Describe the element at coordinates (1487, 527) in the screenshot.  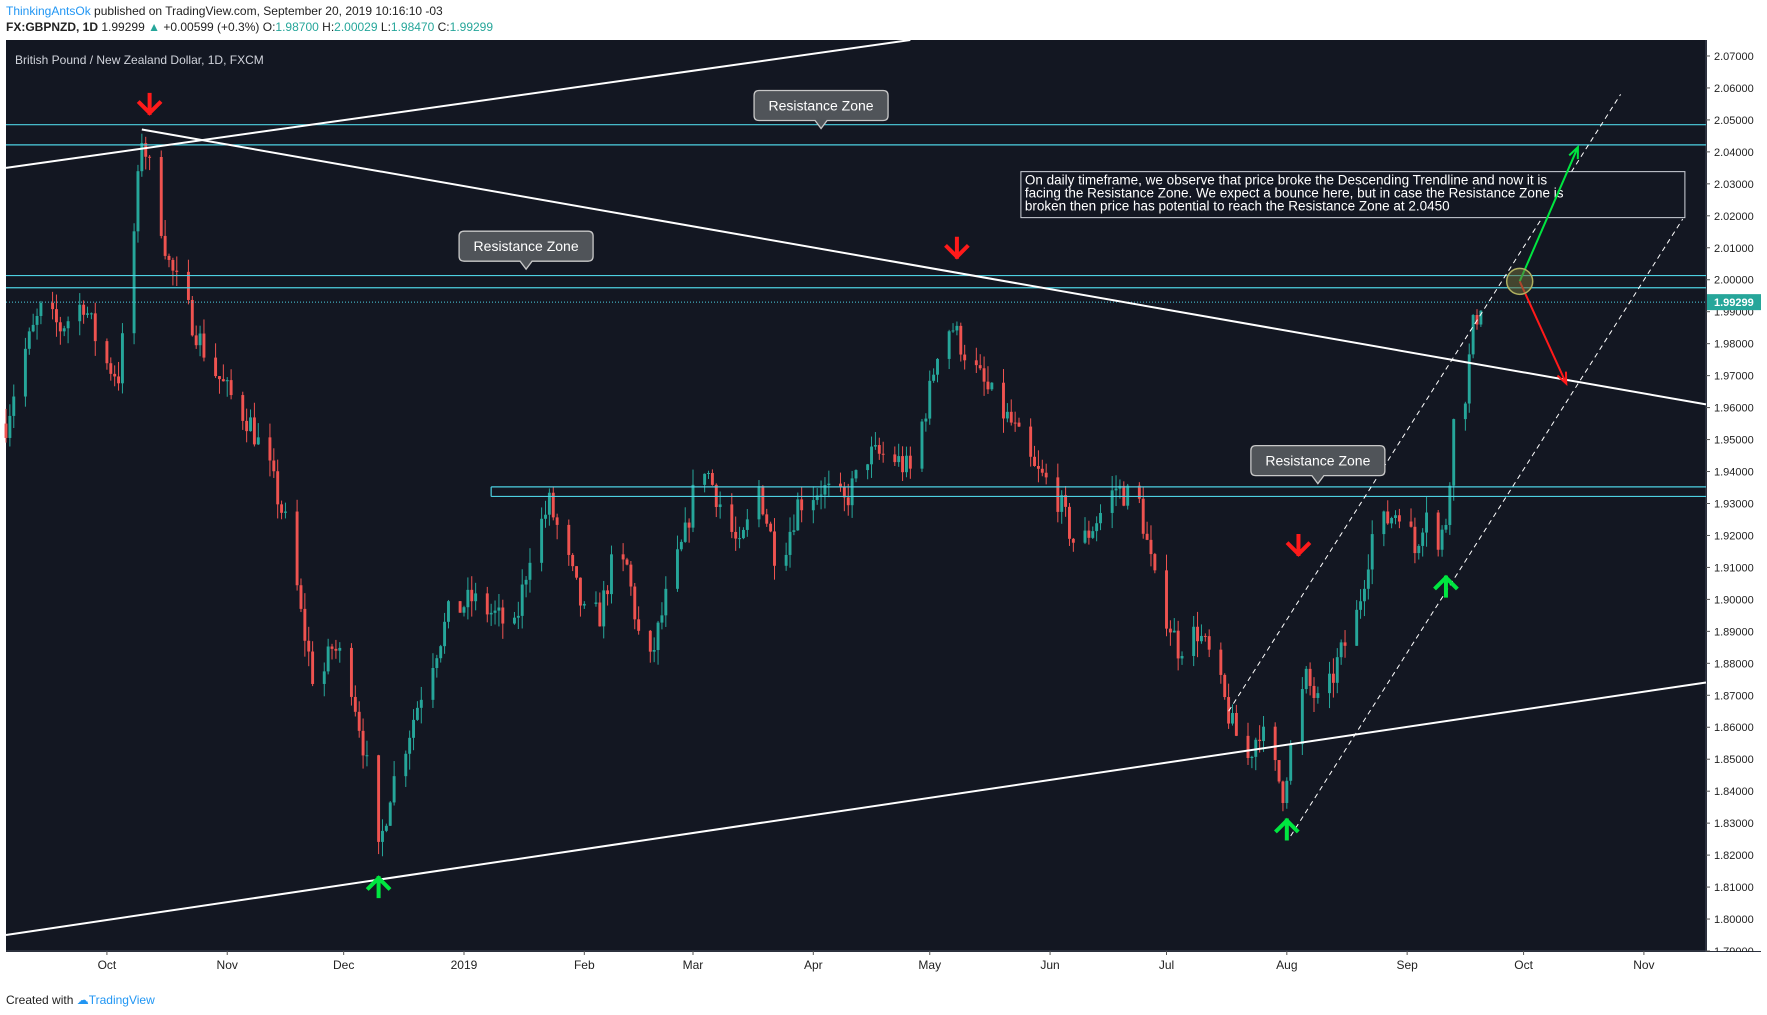
I see `channel-lower` at that location.